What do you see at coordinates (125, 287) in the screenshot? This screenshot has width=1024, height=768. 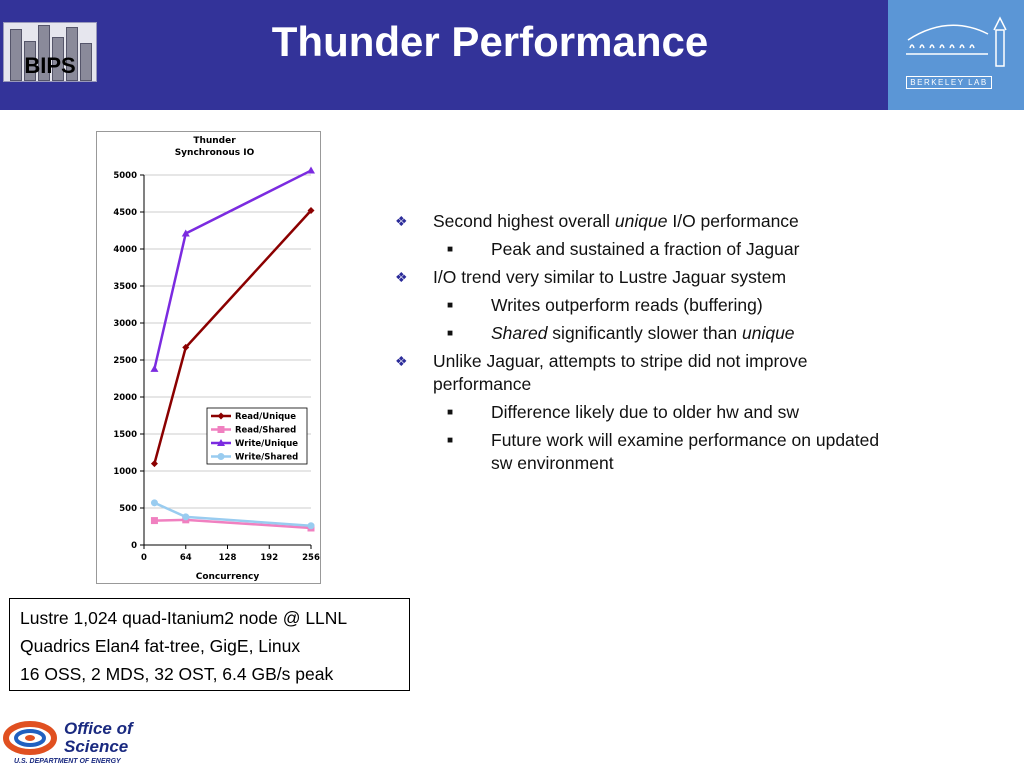 I see `y-tick-label: 3500` at bounding box center [125, 287].